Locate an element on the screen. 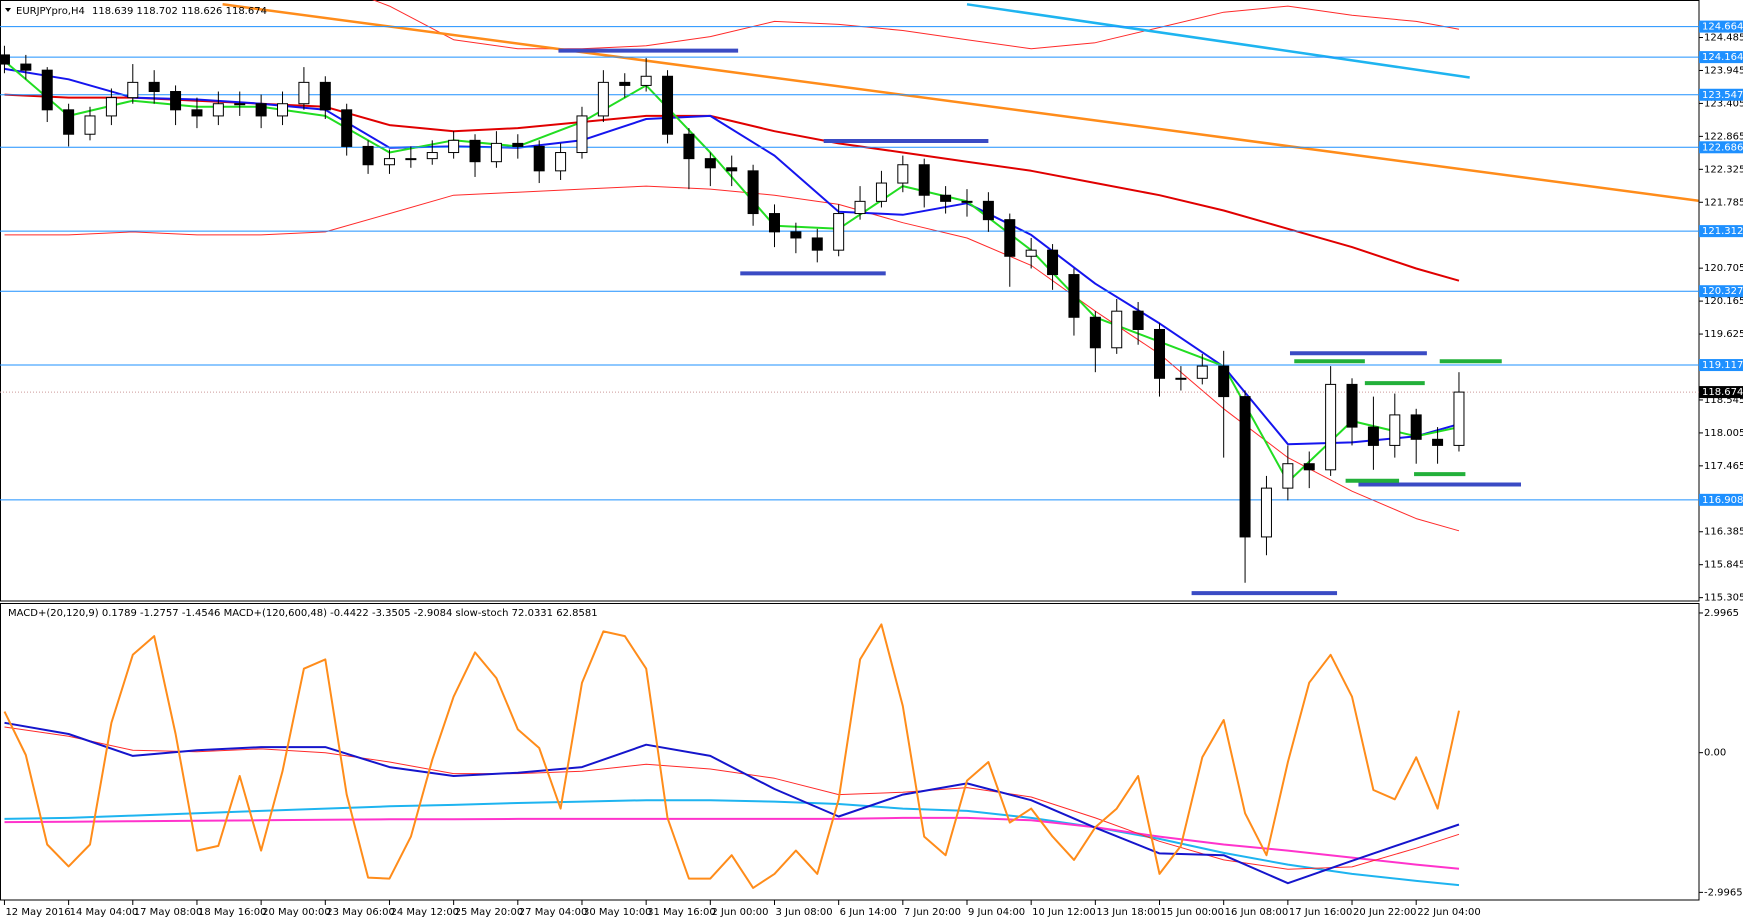  y-tick-label: 122.325 is located at coordinates (1723, 169).